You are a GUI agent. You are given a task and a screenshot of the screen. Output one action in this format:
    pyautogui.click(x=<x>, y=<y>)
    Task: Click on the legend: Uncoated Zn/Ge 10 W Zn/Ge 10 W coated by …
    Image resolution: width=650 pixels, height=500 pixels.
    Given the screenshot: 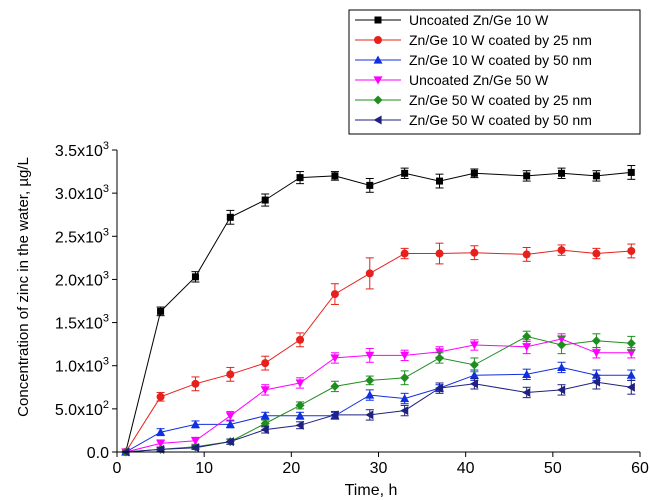 What is the action you would take?
    pyautogui.click(x=494, y=72)
    